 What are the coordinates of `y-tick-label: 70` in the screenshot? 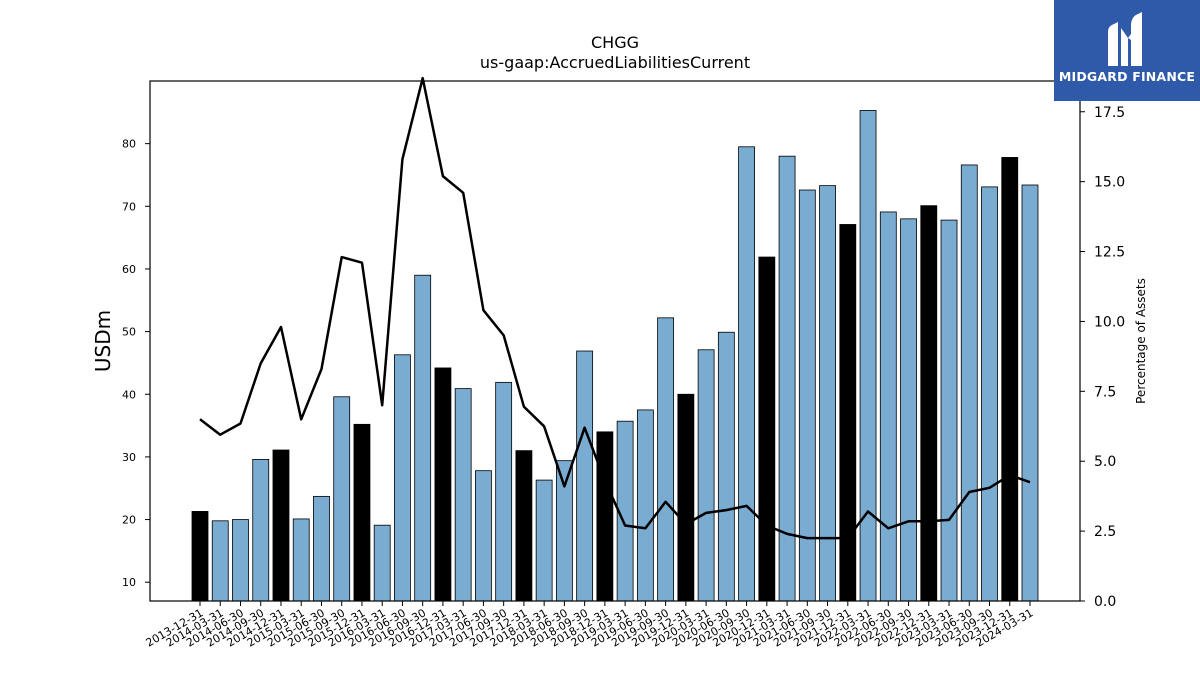 It's located at (129, 206).